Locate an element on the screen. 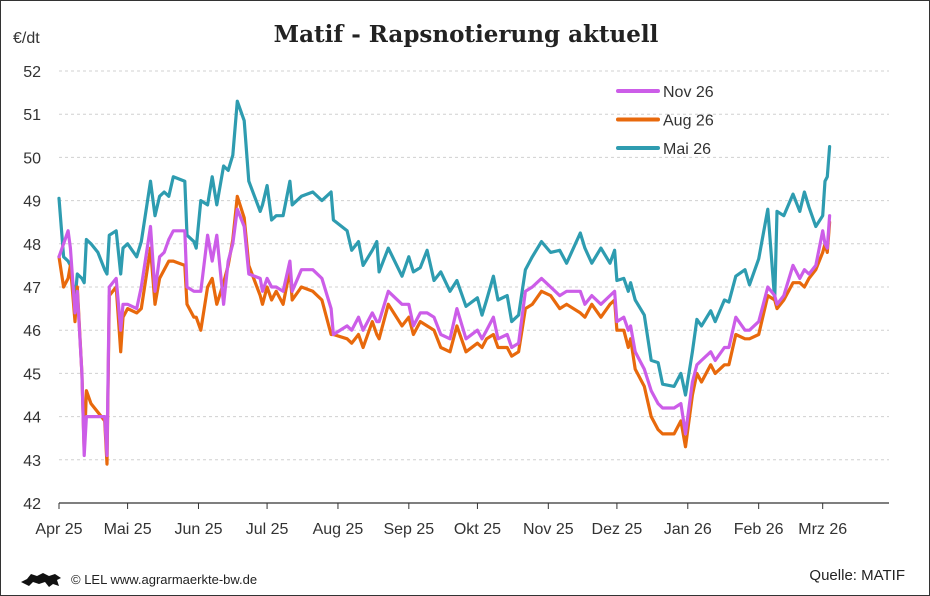 This screenshot has width=930, height=596. x-tick-label: Jan 26 is located at coordinates (688, 529).